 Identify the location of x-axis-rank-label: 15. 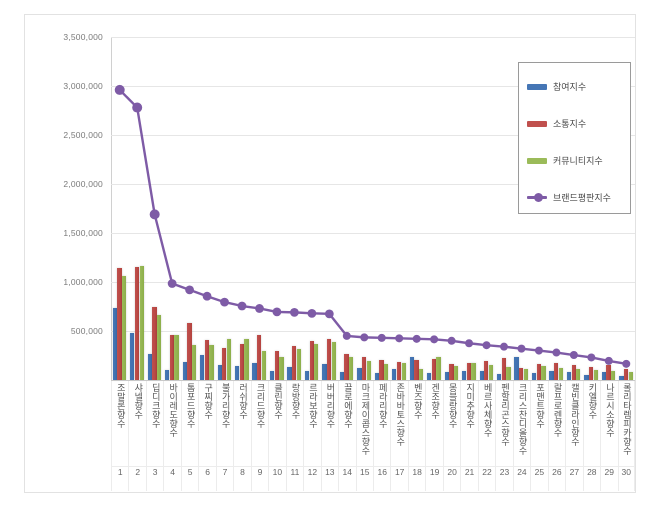
(365, 472).